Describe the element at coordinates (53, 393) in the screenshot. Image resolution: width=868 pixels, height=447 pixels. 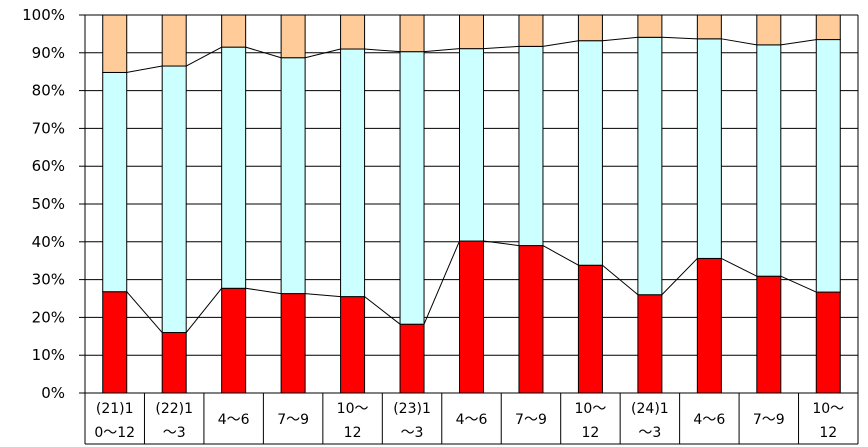
I see `y-tick-label: 0%` at that location.